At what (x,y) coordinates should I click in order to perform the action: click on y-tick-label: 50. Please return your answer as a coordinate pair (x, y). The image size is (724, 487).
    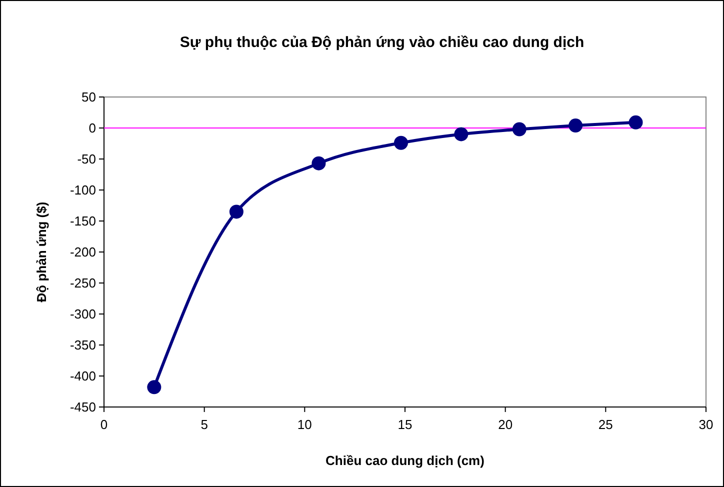
    Looking at the image, I should click on (89, 97).